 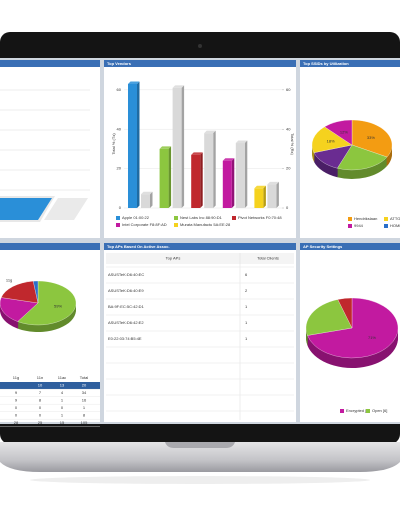 What do you see at coordinates (16, 377) in the screenshot?
I see `column-header: 11g` at bounding box center [16, 377].